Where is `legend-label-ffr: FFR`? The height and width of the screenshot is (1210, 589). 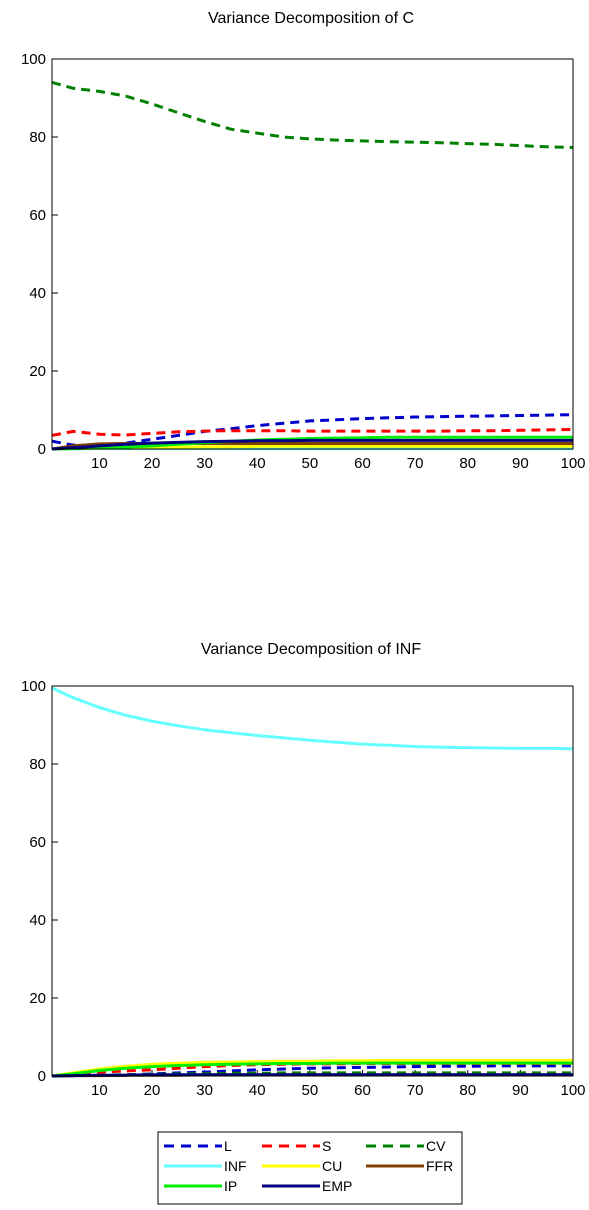
legend-label-ffr: FFR is located at coordinates (439, 1166).